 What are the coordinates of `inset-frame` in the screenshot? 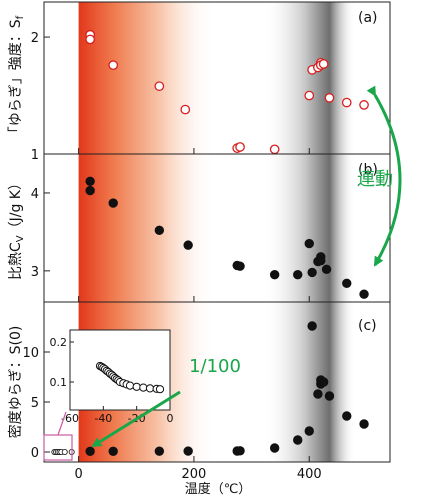 It's located at (120, 370).